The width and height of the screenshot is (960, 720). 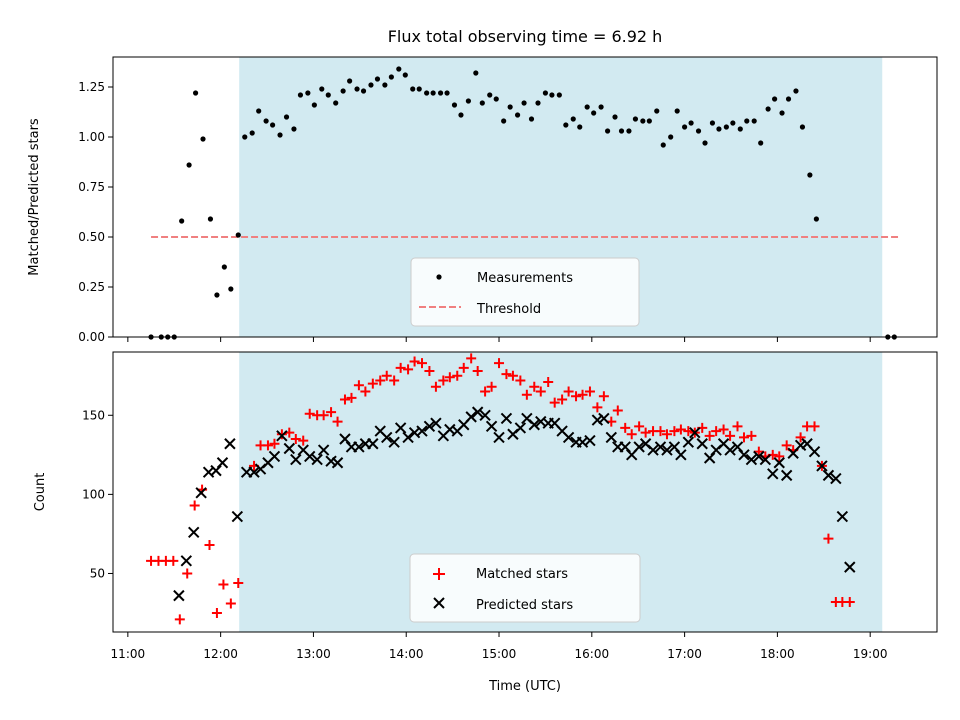 What do you see at coordinates (870, 654) in the screenshot?
I see `x-tick-label: 19:00` at bounding box center [870, 654].